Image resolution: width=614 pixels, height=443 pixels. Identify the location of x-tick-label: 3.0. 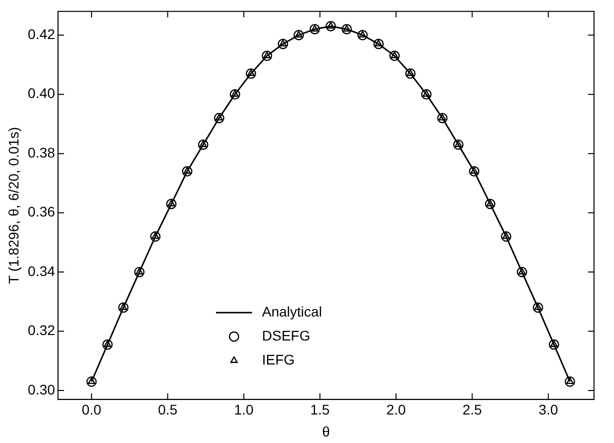
(548, 410).